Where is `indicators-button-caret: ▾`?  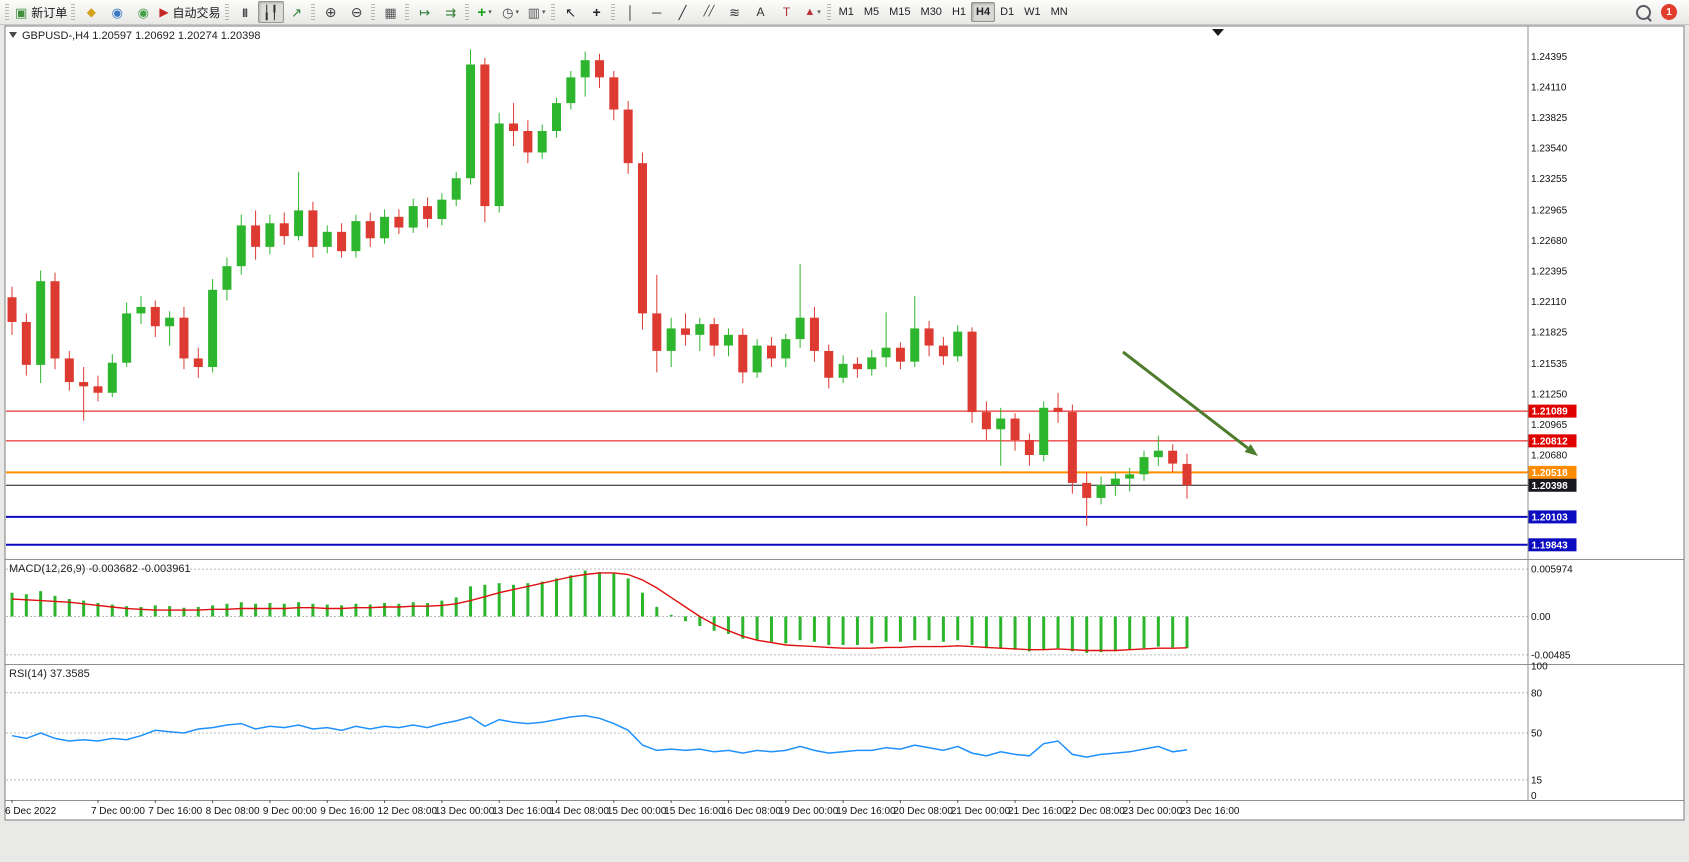 indicators-button-caret: ▾ is located at coordinates (490, 12).